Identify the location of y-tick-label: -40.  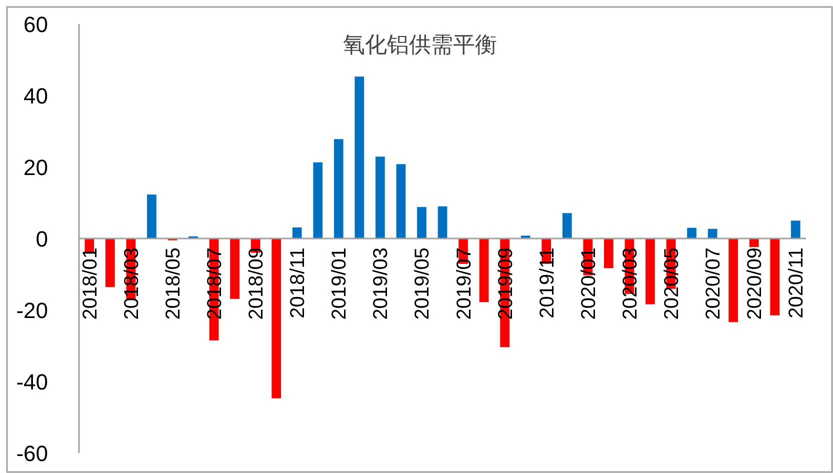
(32, 382).